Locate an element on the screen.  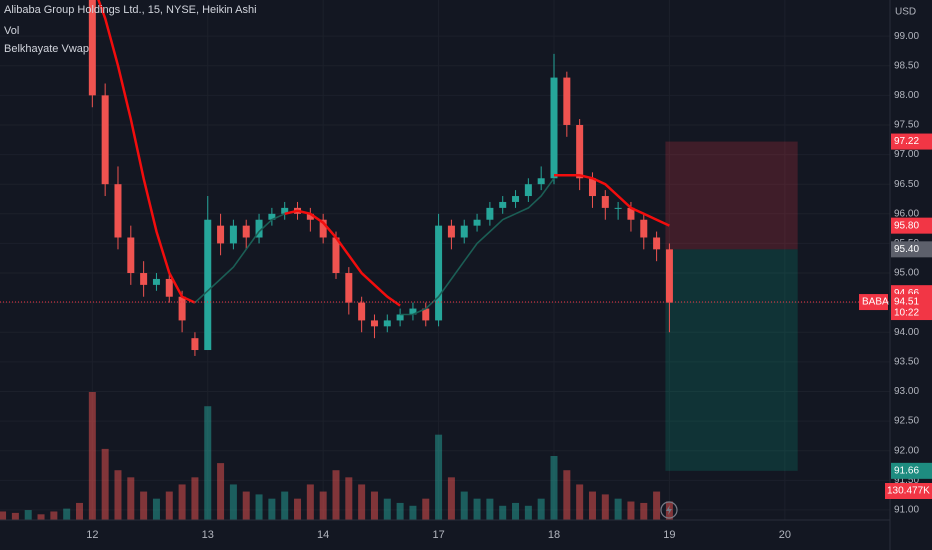
target-zone is located at coordinates (731, 360).